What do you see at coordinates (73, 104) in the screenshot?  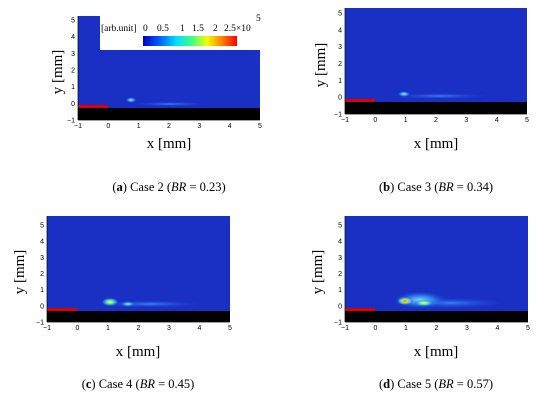 I see `panel-a-ytick: 0` at bounding box center [73, 104].